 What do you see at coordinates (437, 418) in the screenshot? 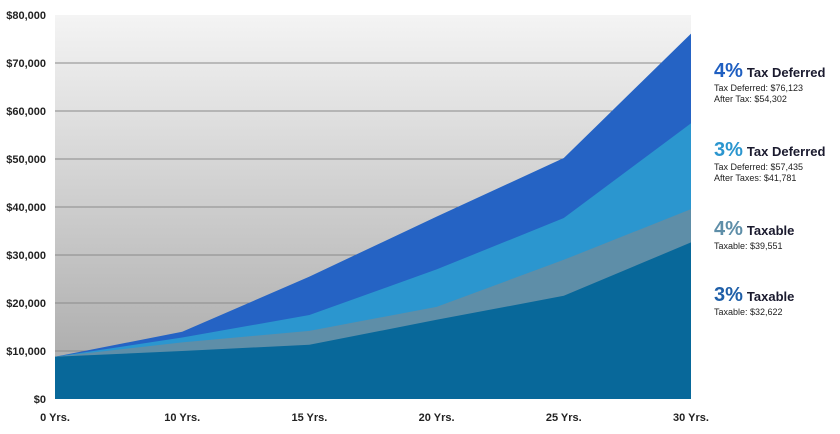
I see `x-tick-label: 20 Yrs.` at bounding box center [437, 418].